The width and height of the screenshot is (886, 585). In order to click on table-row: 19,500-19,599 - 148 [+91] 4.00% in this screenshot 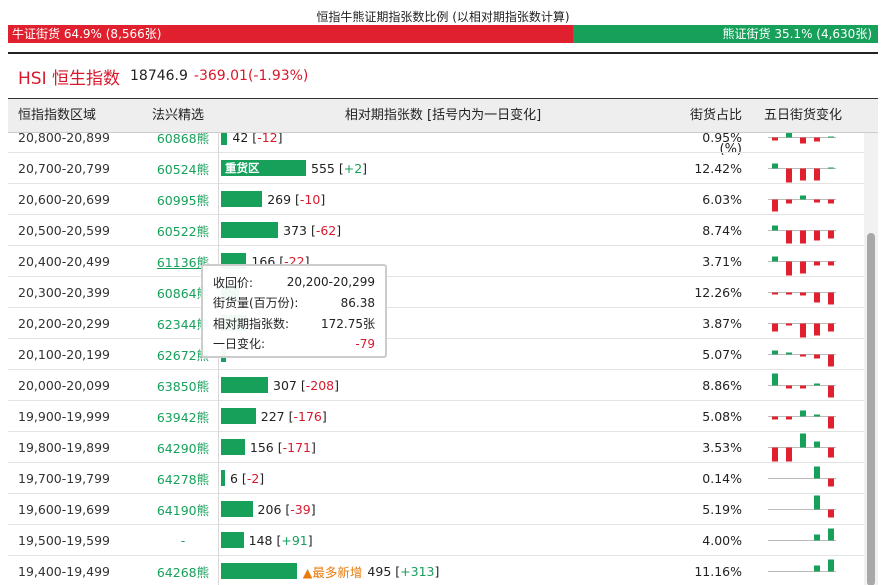, I will do `click(436, 540)`.